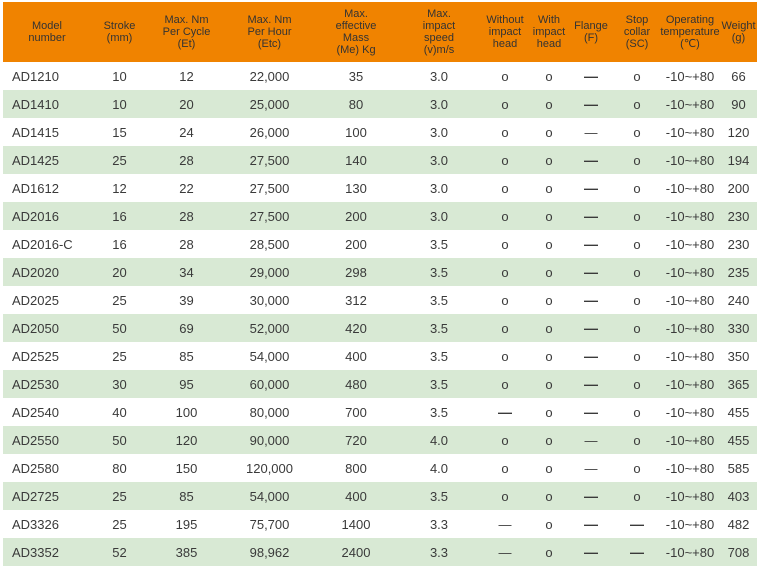 This screenshot has width=760, height=571. I want to click on table-row: AD2525 25 85 54,000 400 3.5 o o — o -10~+80 350, so click(380, 356).